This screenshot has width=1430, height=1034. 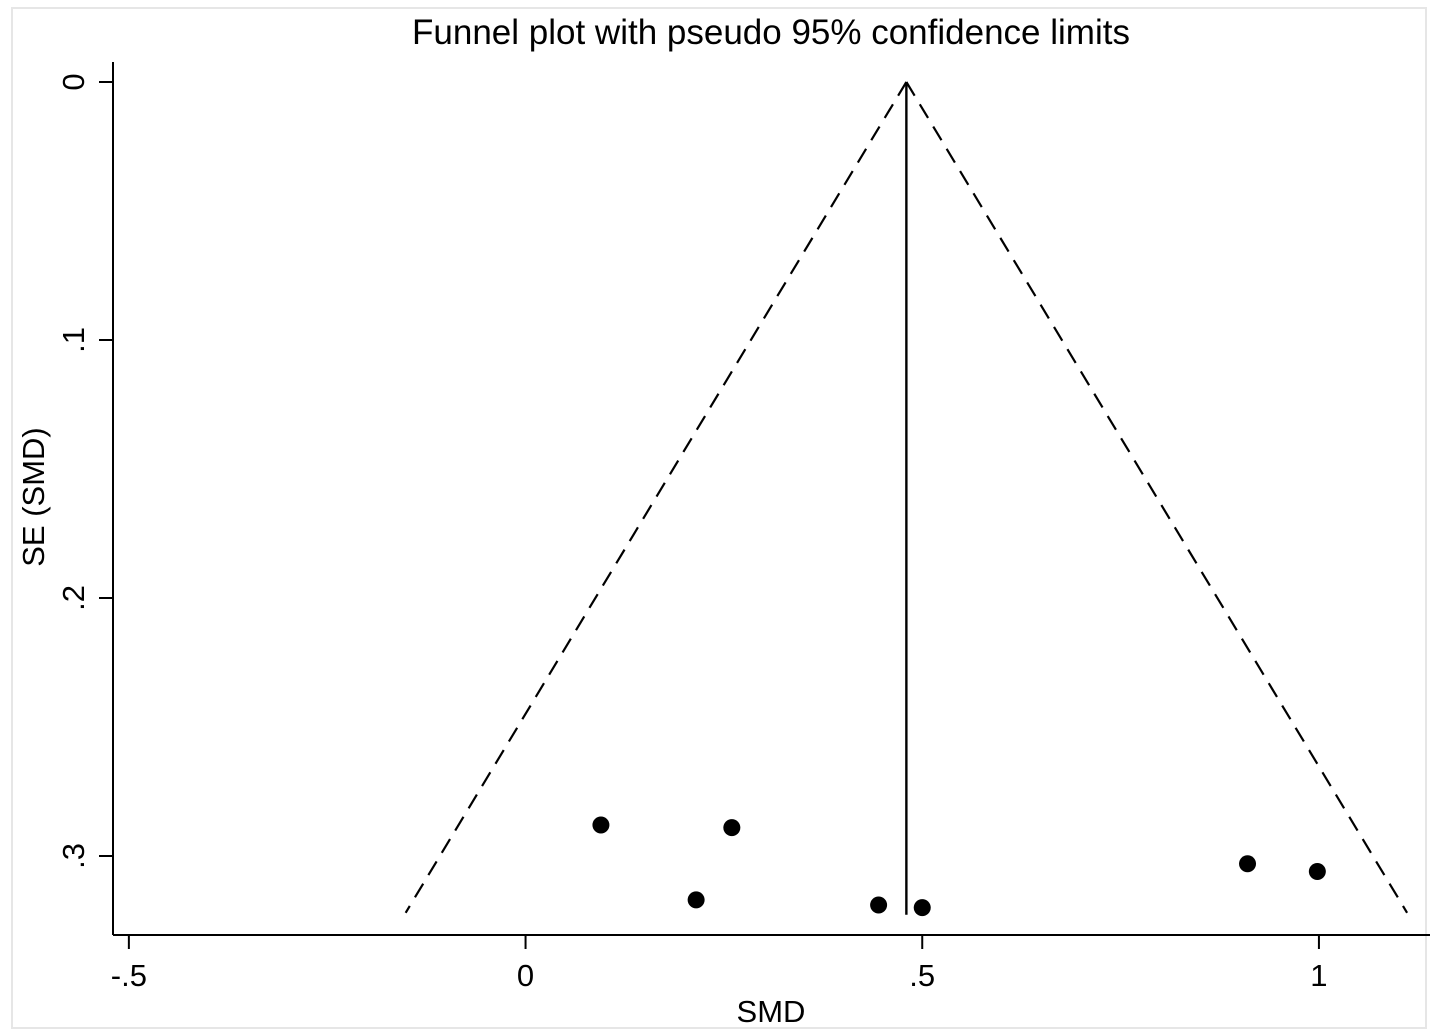 I want to click on x-tick-label: 0, so click(x=525, y=975).